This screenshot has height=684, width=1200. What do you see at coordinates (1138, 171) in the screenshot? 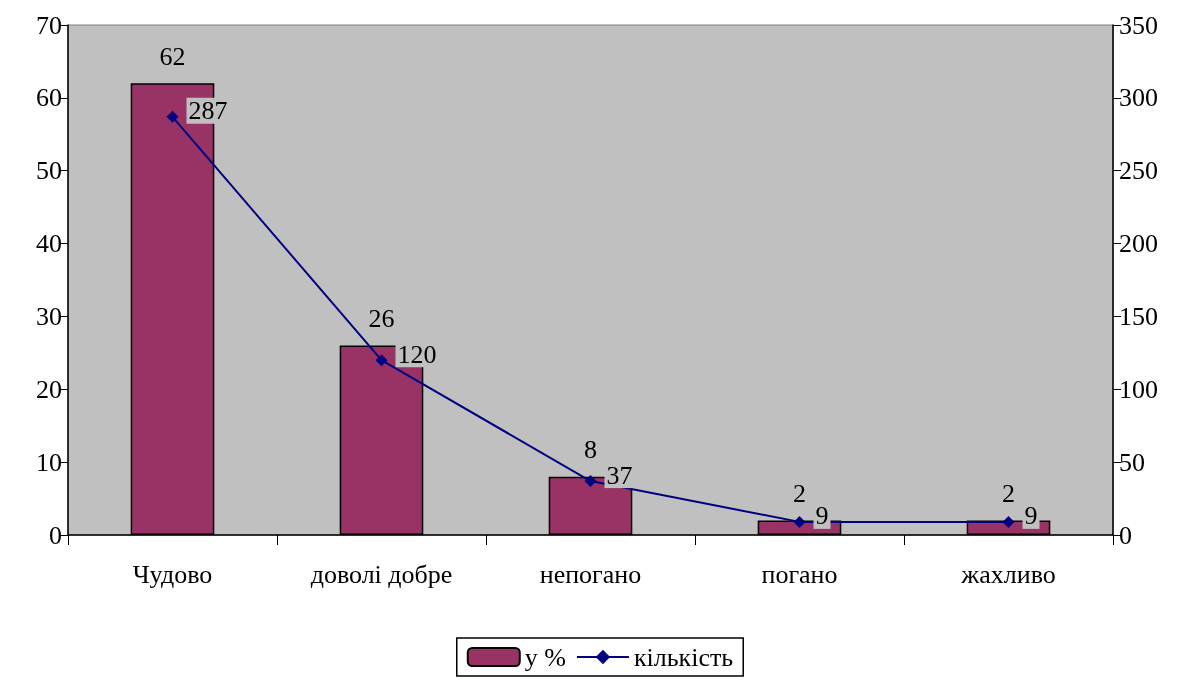
I see `y2-tick-label: 250` at bounding box center [1138, 171].